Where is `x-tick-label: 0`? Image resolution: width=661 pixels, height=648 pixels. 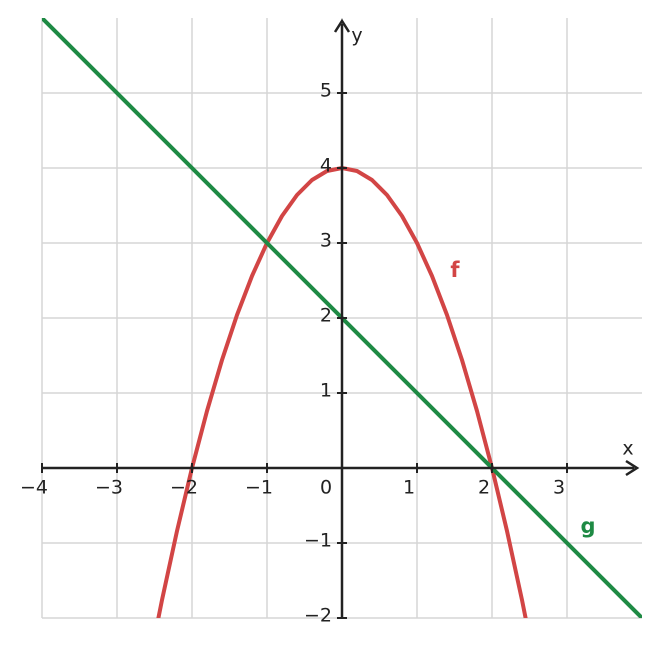 x-tick-label: 0 is located at coordinates (326, 488).